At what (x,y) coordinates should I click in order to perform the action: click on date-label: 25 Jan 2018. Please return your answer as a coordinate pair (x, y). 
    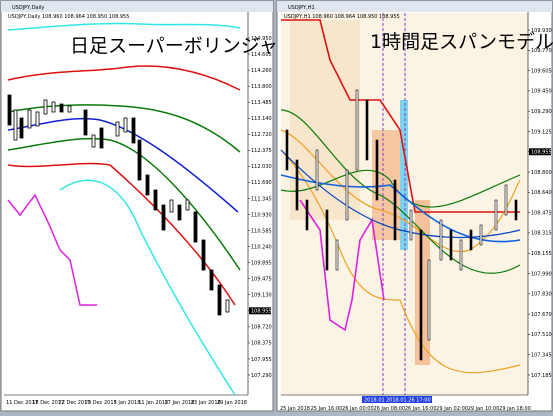
    Looking at the image, I should click on (295, 409).